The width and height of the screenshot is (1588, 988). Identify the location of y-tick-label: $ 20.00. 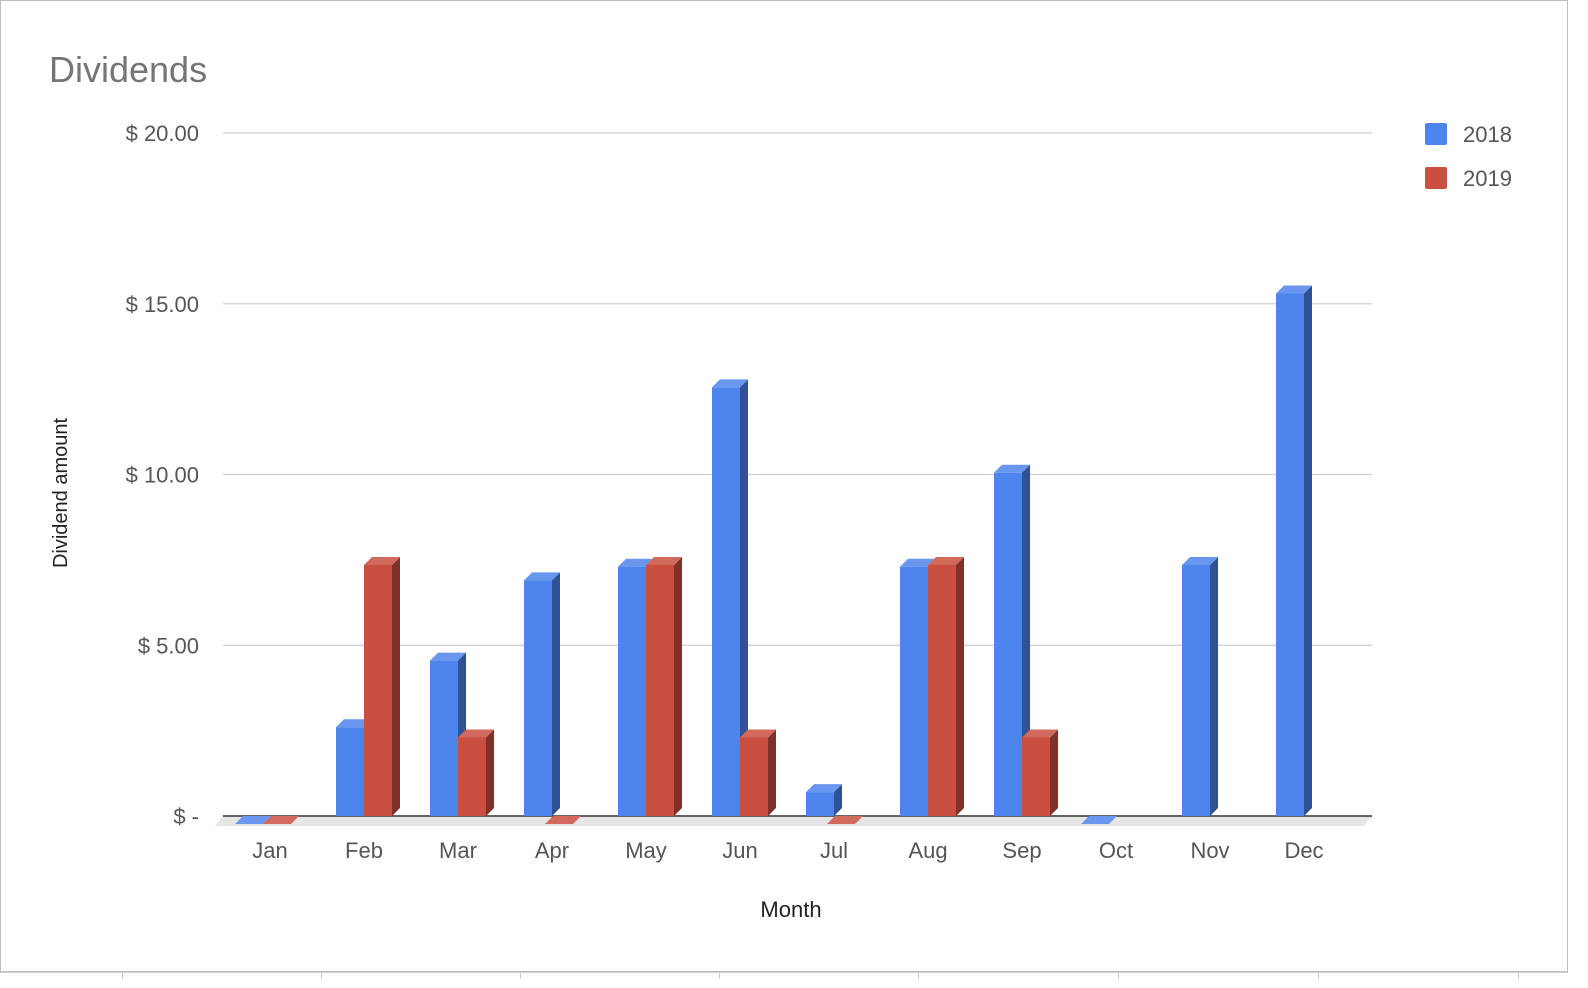
(162, 133).